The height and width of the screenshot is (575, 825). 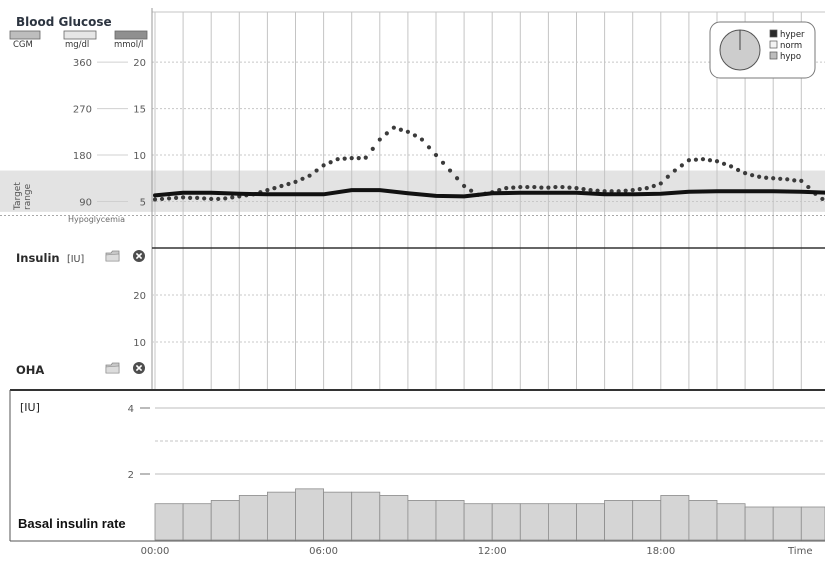 What do you see at coordinates (75, 259) in the screenshot?
I see `insulin-unit: [IU]` at bounding box center [75, 259].